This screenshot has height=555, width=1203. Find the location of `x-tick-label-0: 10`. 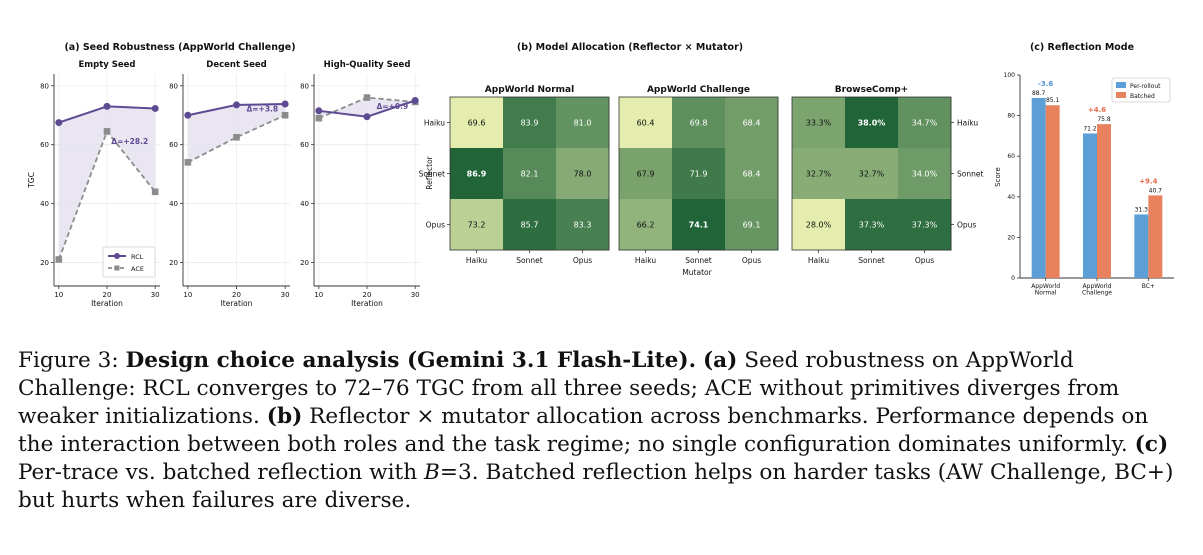

x-tick-label-0: 10 is located at coordinates (58, 295).